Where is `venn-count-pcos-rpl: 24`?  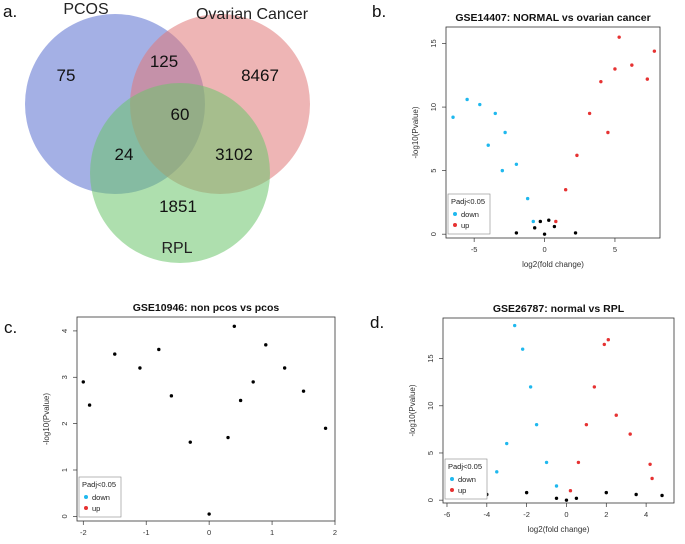 venn-count-pcos-rpl: 24 is located at coordinates (124, 154).